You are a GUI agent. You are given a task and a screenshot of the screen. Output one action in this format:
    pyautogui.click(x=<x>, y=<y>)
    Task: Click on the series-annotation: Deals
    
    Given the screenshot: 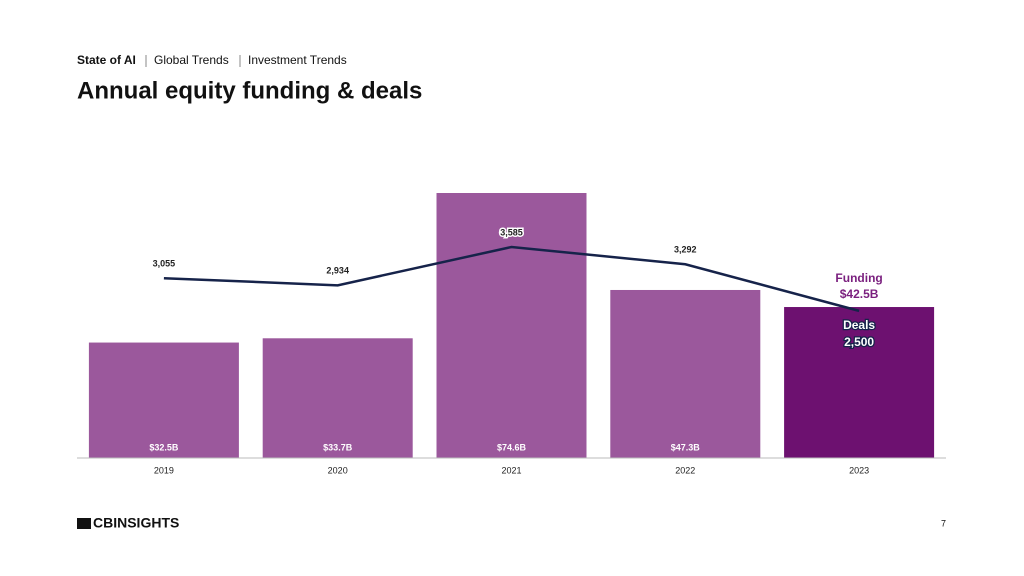 What is the action you would take?
    pyautogui.click(x=859, y=325)
    